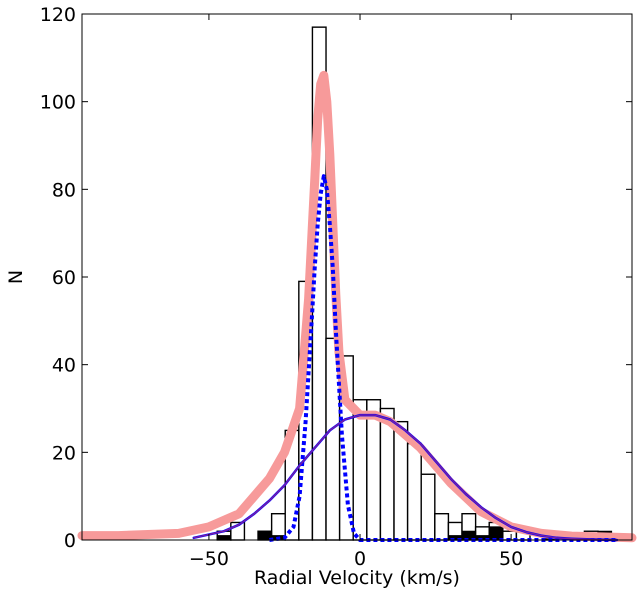  I want to click on x-tick-label: 50, so click(511, 559).